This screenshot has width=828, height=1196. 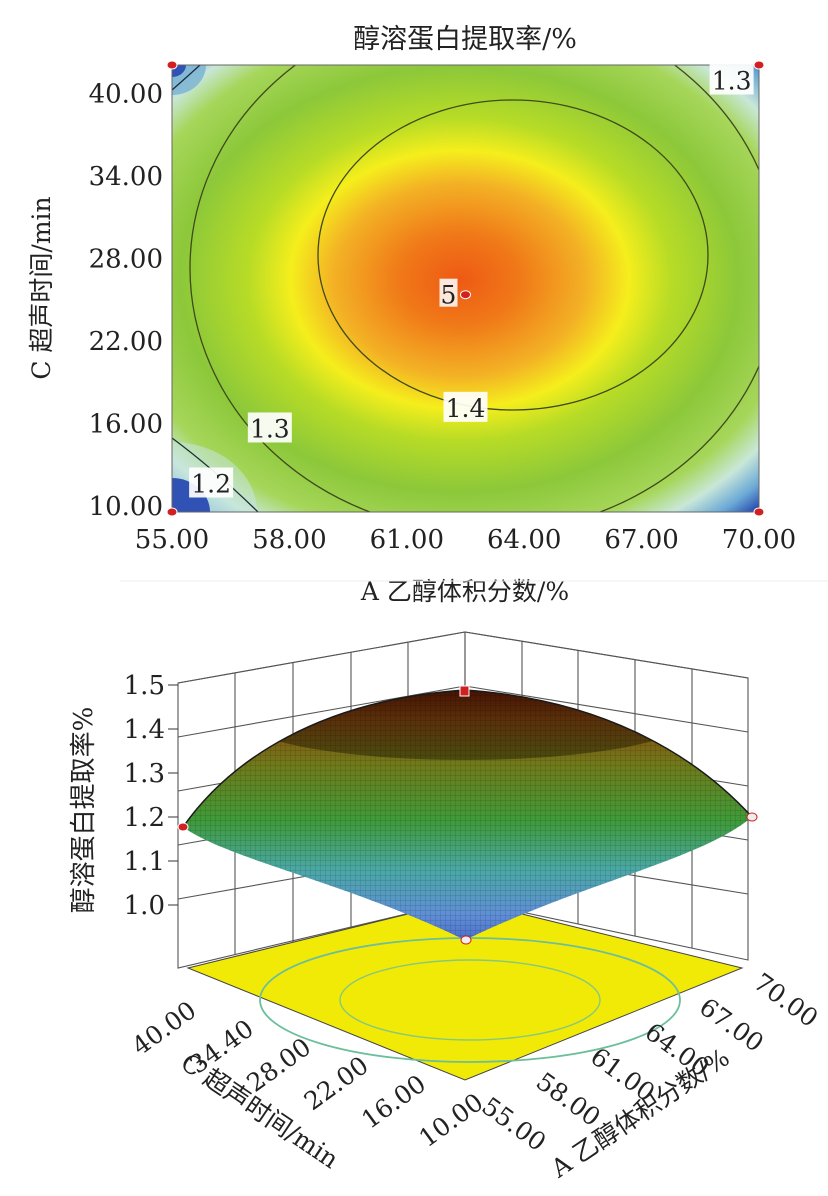 What do you see at coordinates (211, 483) in the screenshot?
I see `contour-level-label: 1.2` at bounding box center [211, 483].